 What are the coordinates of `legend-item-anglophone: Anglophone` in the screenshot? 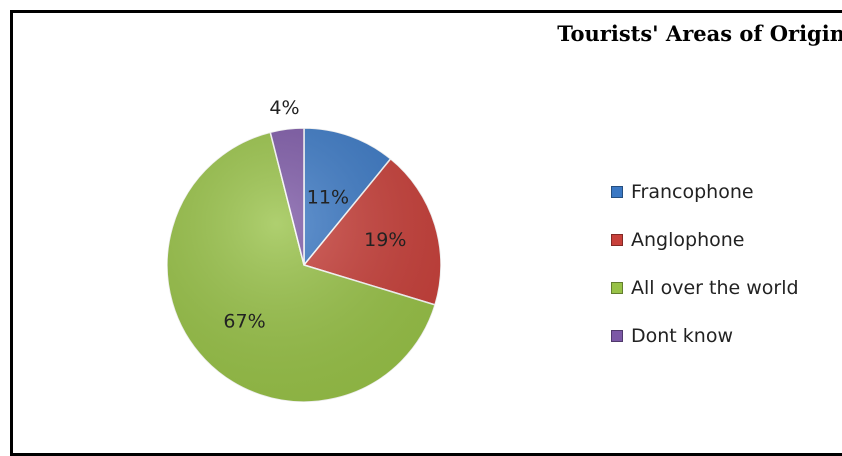 It's located at (677, 240).